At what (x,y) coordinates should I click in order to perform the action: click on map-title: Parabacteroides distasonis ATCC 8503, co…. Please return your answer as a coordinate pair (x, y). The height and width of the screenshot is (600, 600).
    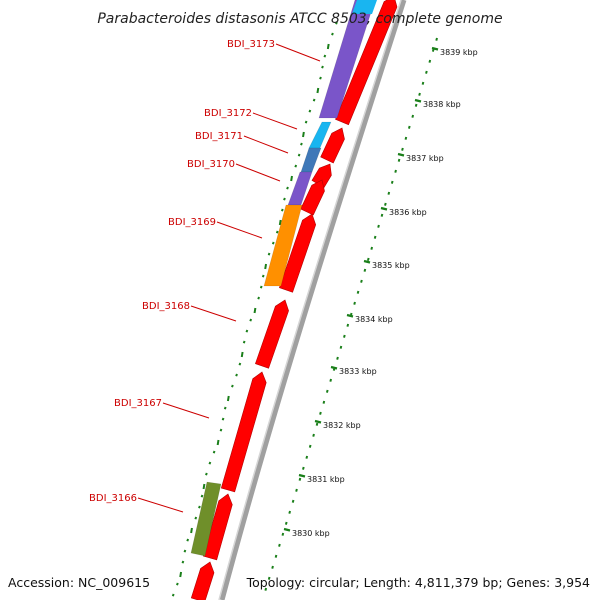
    Looking at the image, I should click on (299, 19).